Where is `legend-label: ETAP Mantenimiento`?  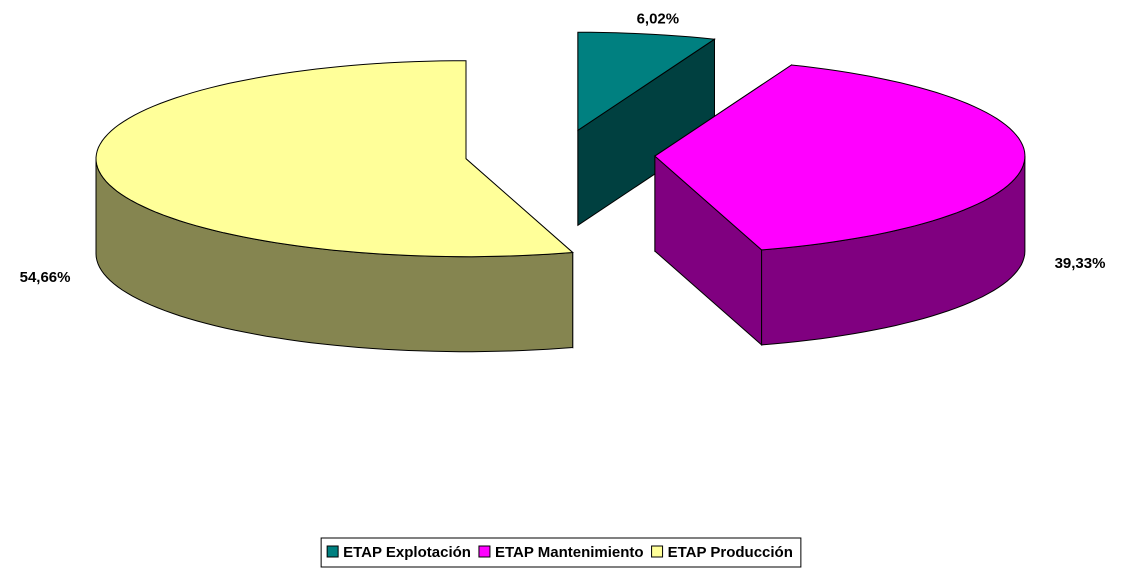 legend-label: ETAP Mantenimiento is located at coordinates (569, 552).